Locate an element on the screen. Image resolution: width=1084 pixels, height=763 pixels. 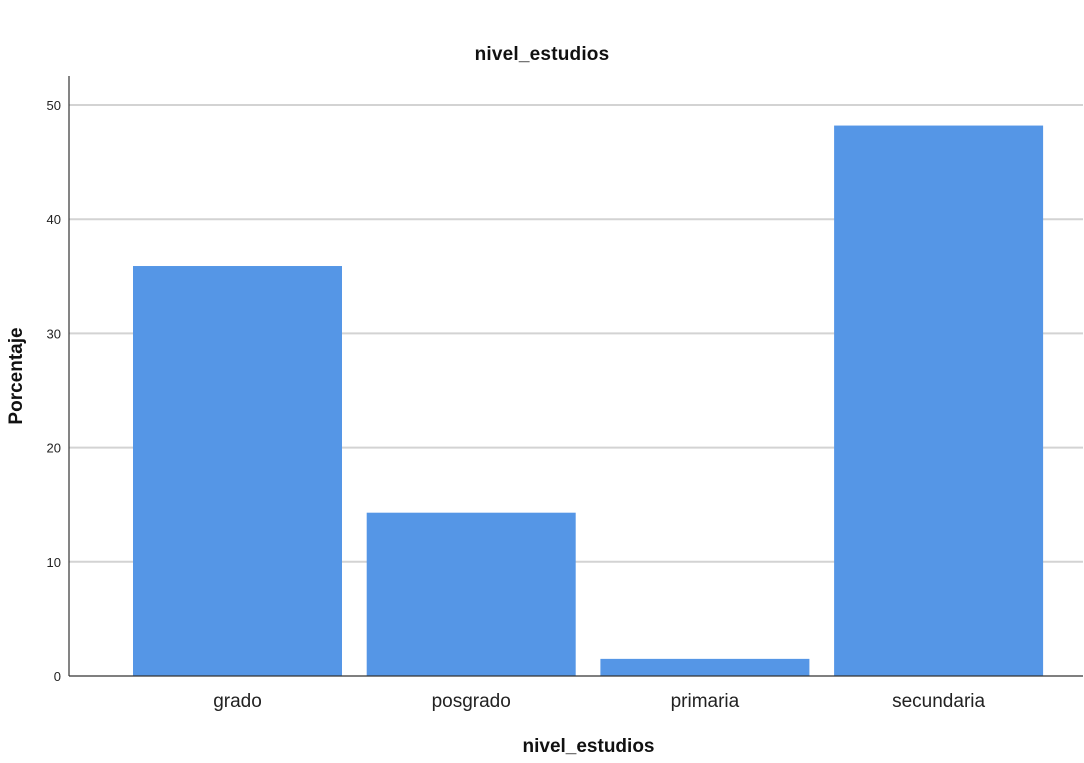
x-tick-labels: grado posgrado primaria secundaria is located at coordinates (599, 701).